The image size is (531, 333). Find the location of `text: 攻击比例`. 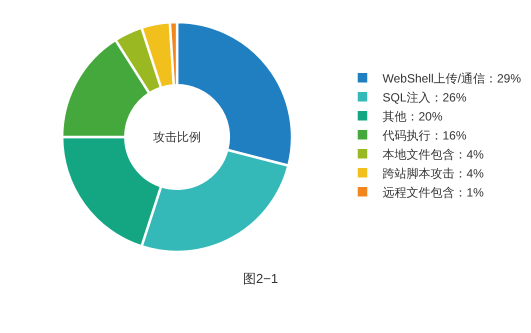

text: 攻击比例 is located at coordinates (177, 137).